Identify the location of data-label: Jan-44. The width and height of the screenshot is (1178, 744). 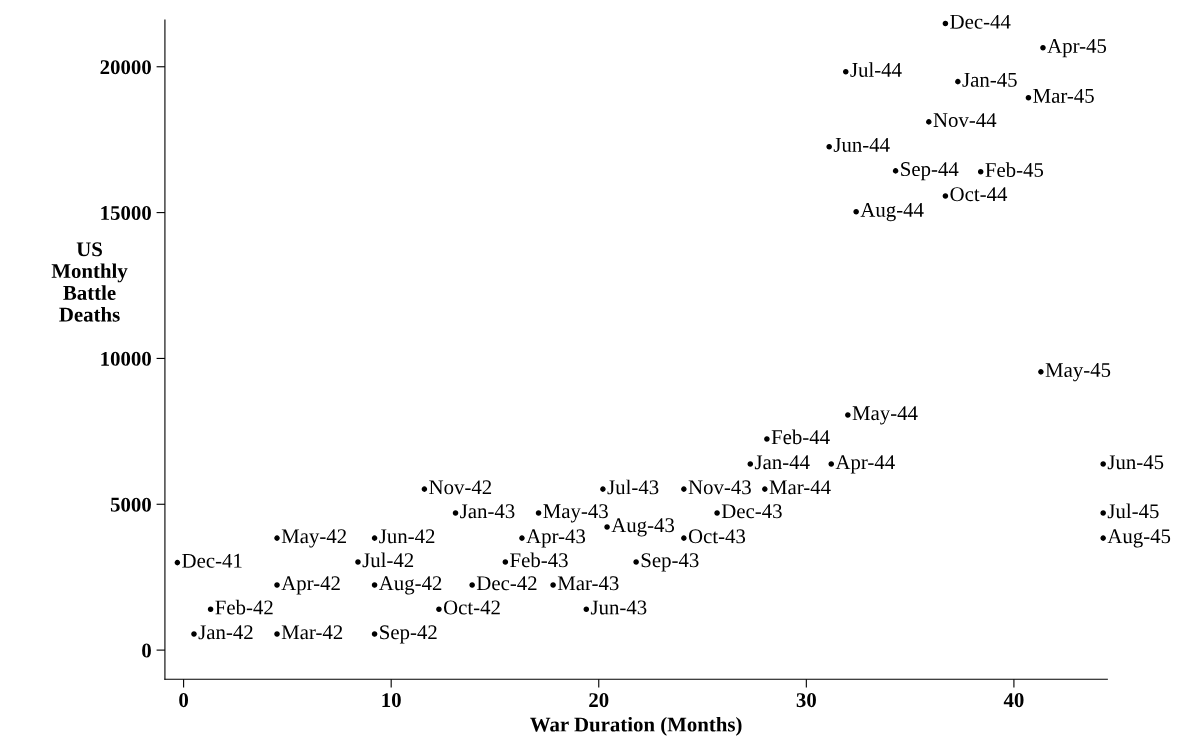
(782, 462).